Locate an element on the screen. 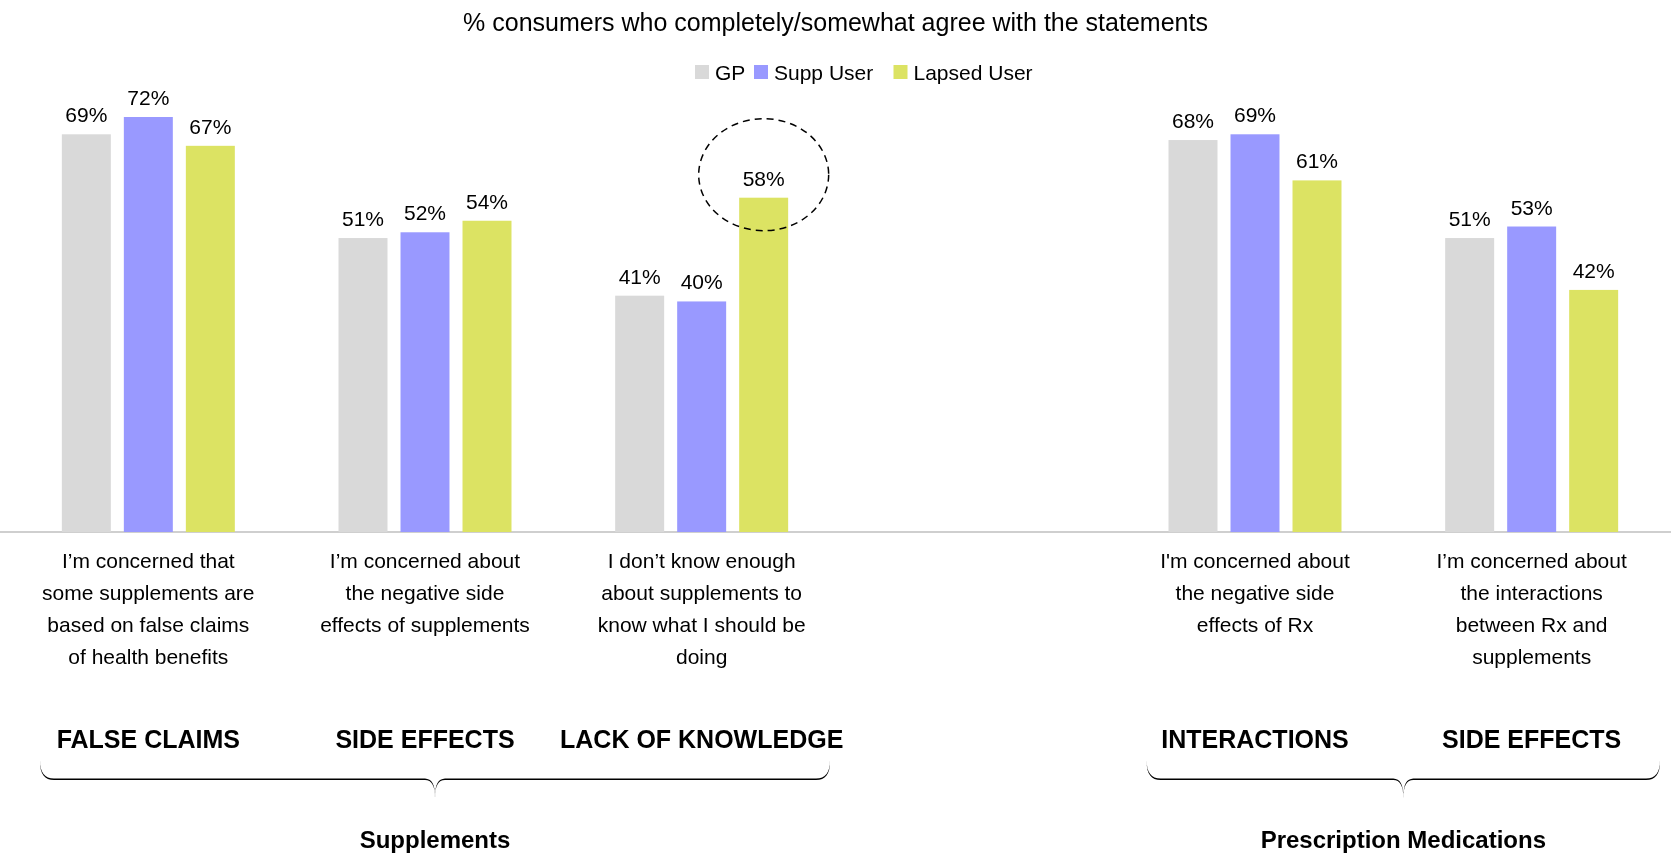  data-label: 53% is located at coordinates (1531, 207).